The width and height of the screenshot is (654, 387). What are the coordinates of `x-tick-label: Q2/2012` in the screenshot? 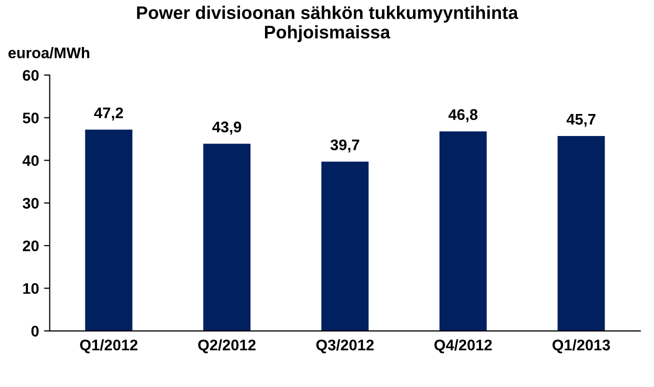 It's located at (227, 346).